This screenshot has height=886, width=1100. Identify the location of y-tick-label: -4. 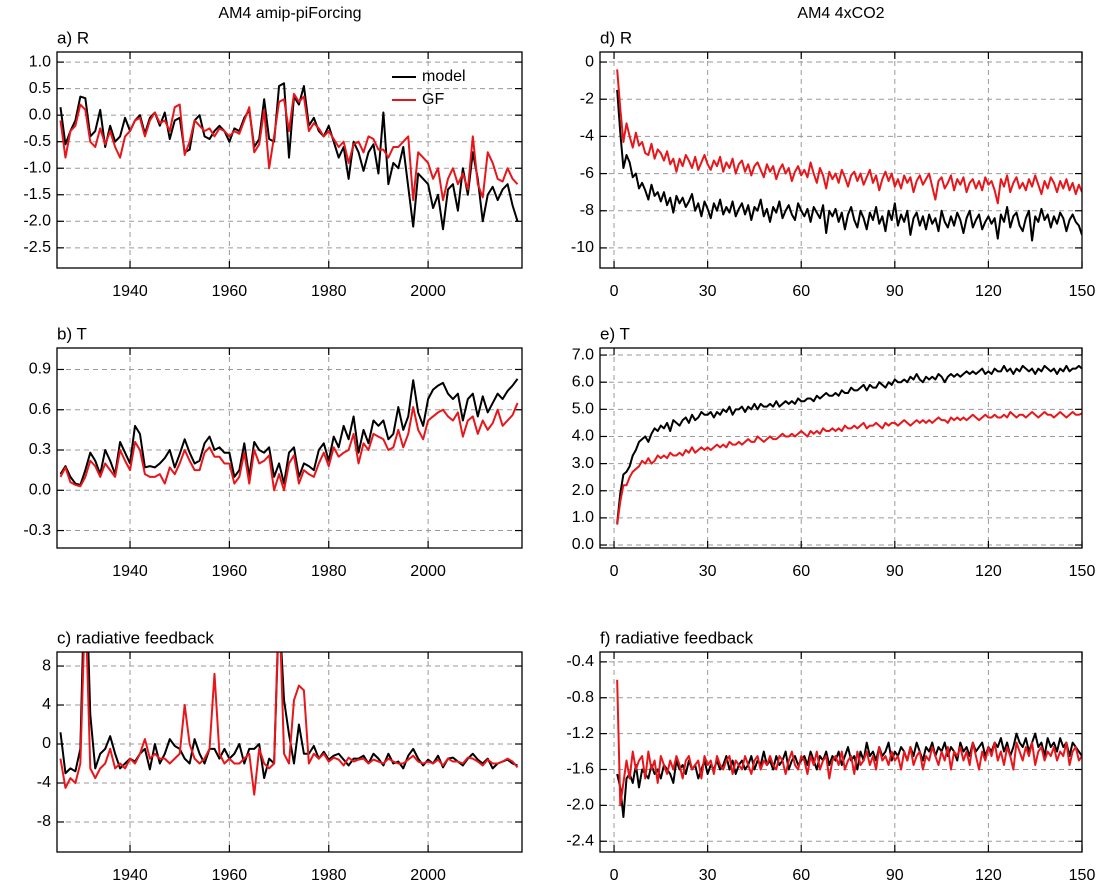
(587, 136).